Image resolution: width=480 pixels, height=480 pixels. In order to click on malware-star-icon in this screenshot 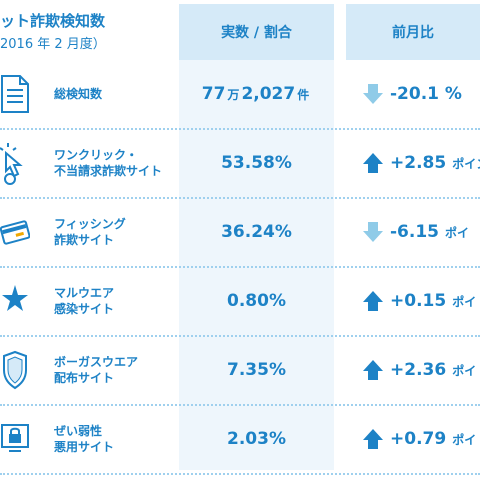, I will do `click(15, 298)`.